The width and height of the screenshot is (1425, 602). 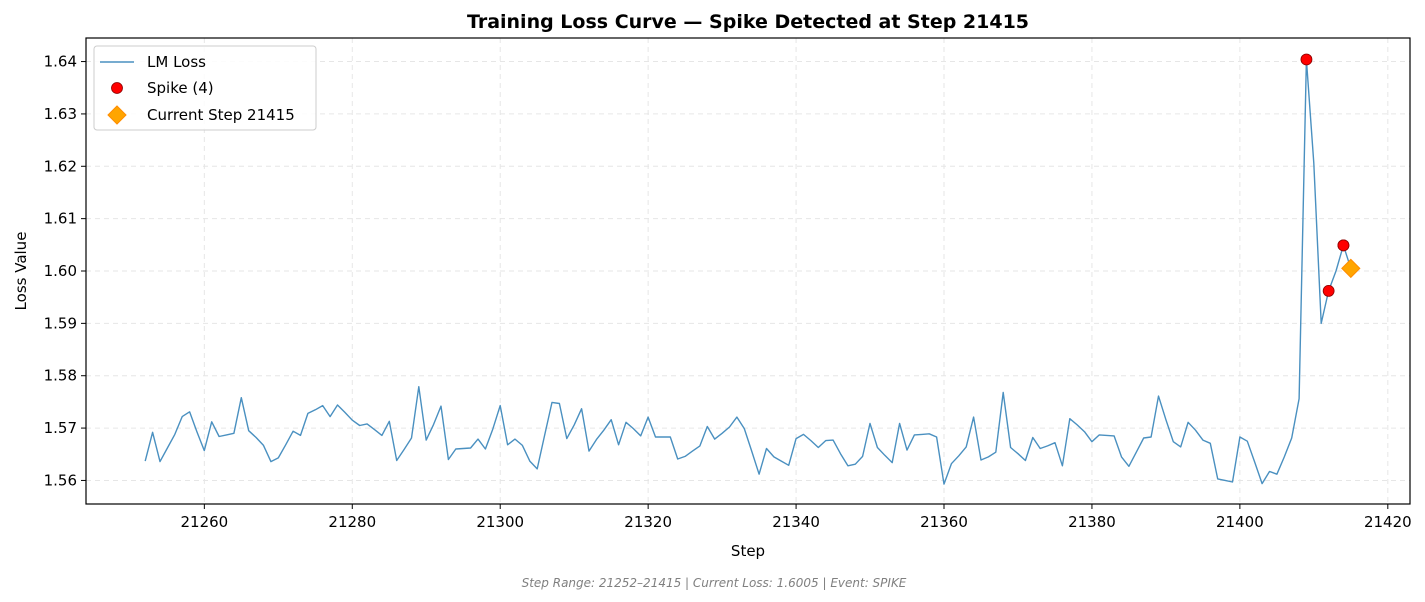 What do you see at coordinates (1330, 175) in the screenshot?
I see `markers-layer` at bounding box center [1330, 175].